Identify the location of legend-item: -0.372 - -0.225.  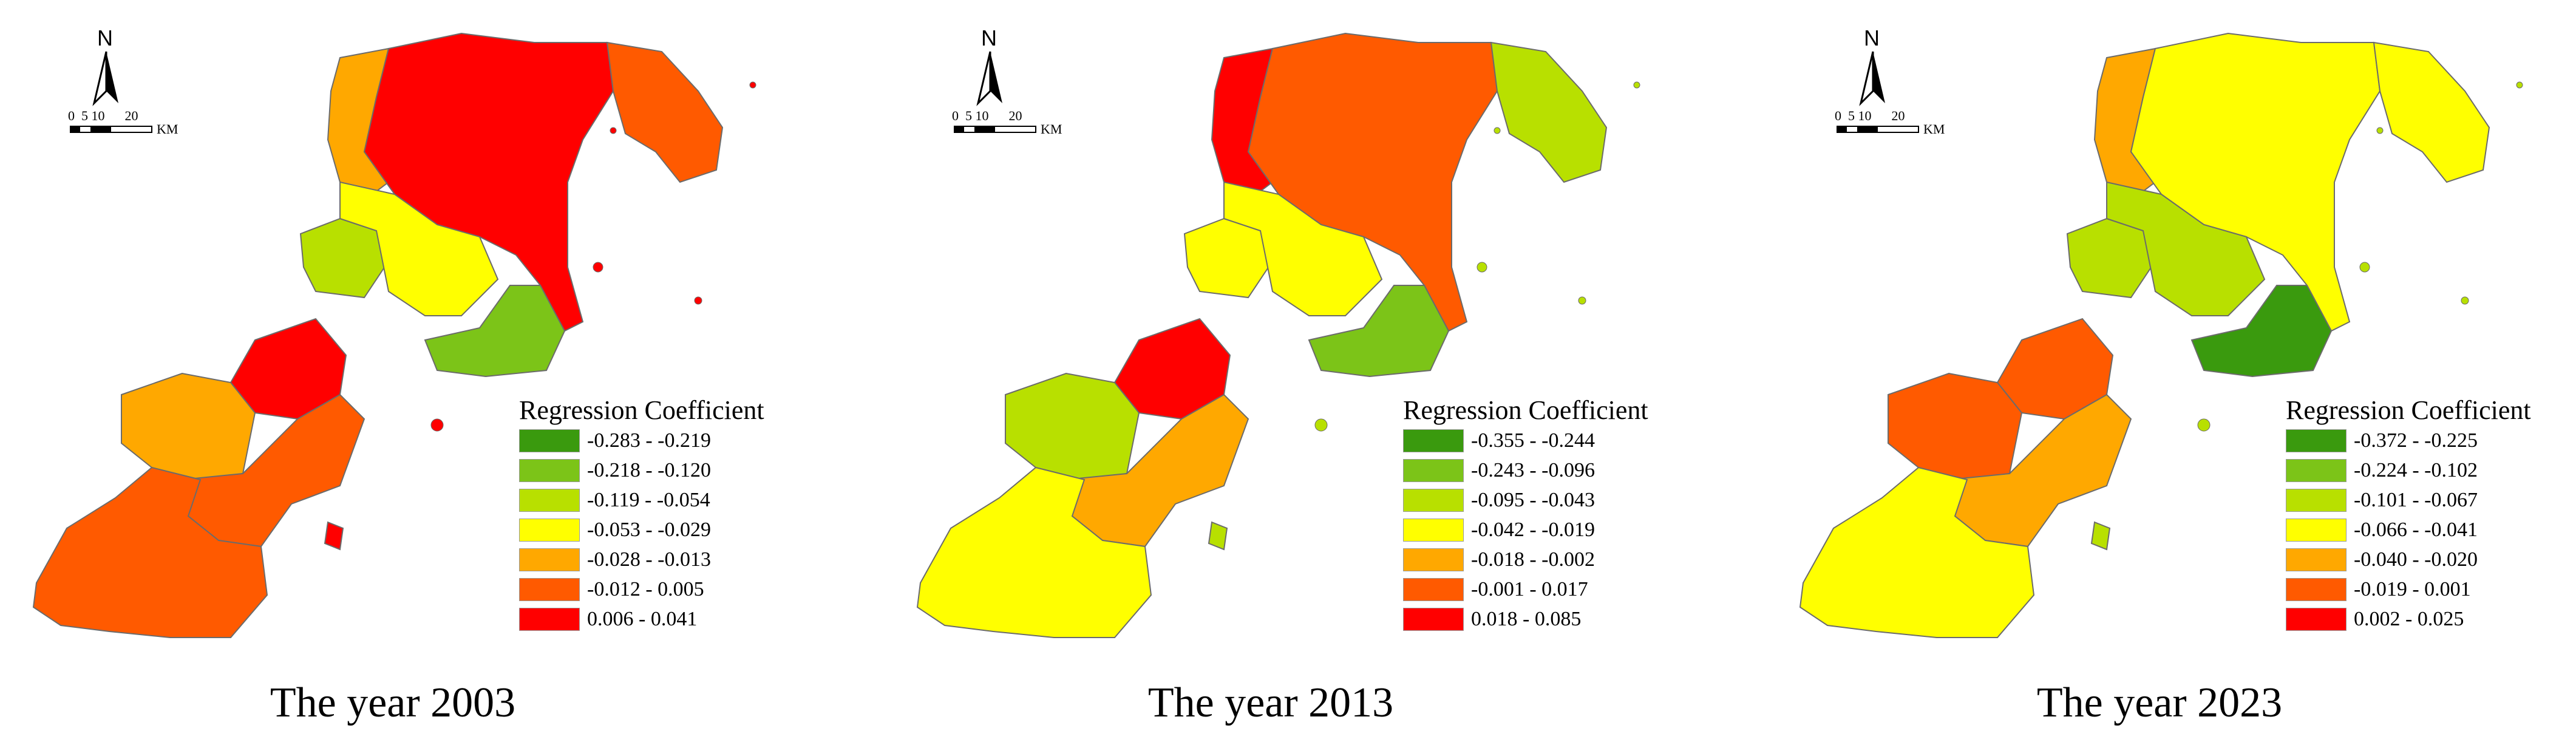
(2408, 440).